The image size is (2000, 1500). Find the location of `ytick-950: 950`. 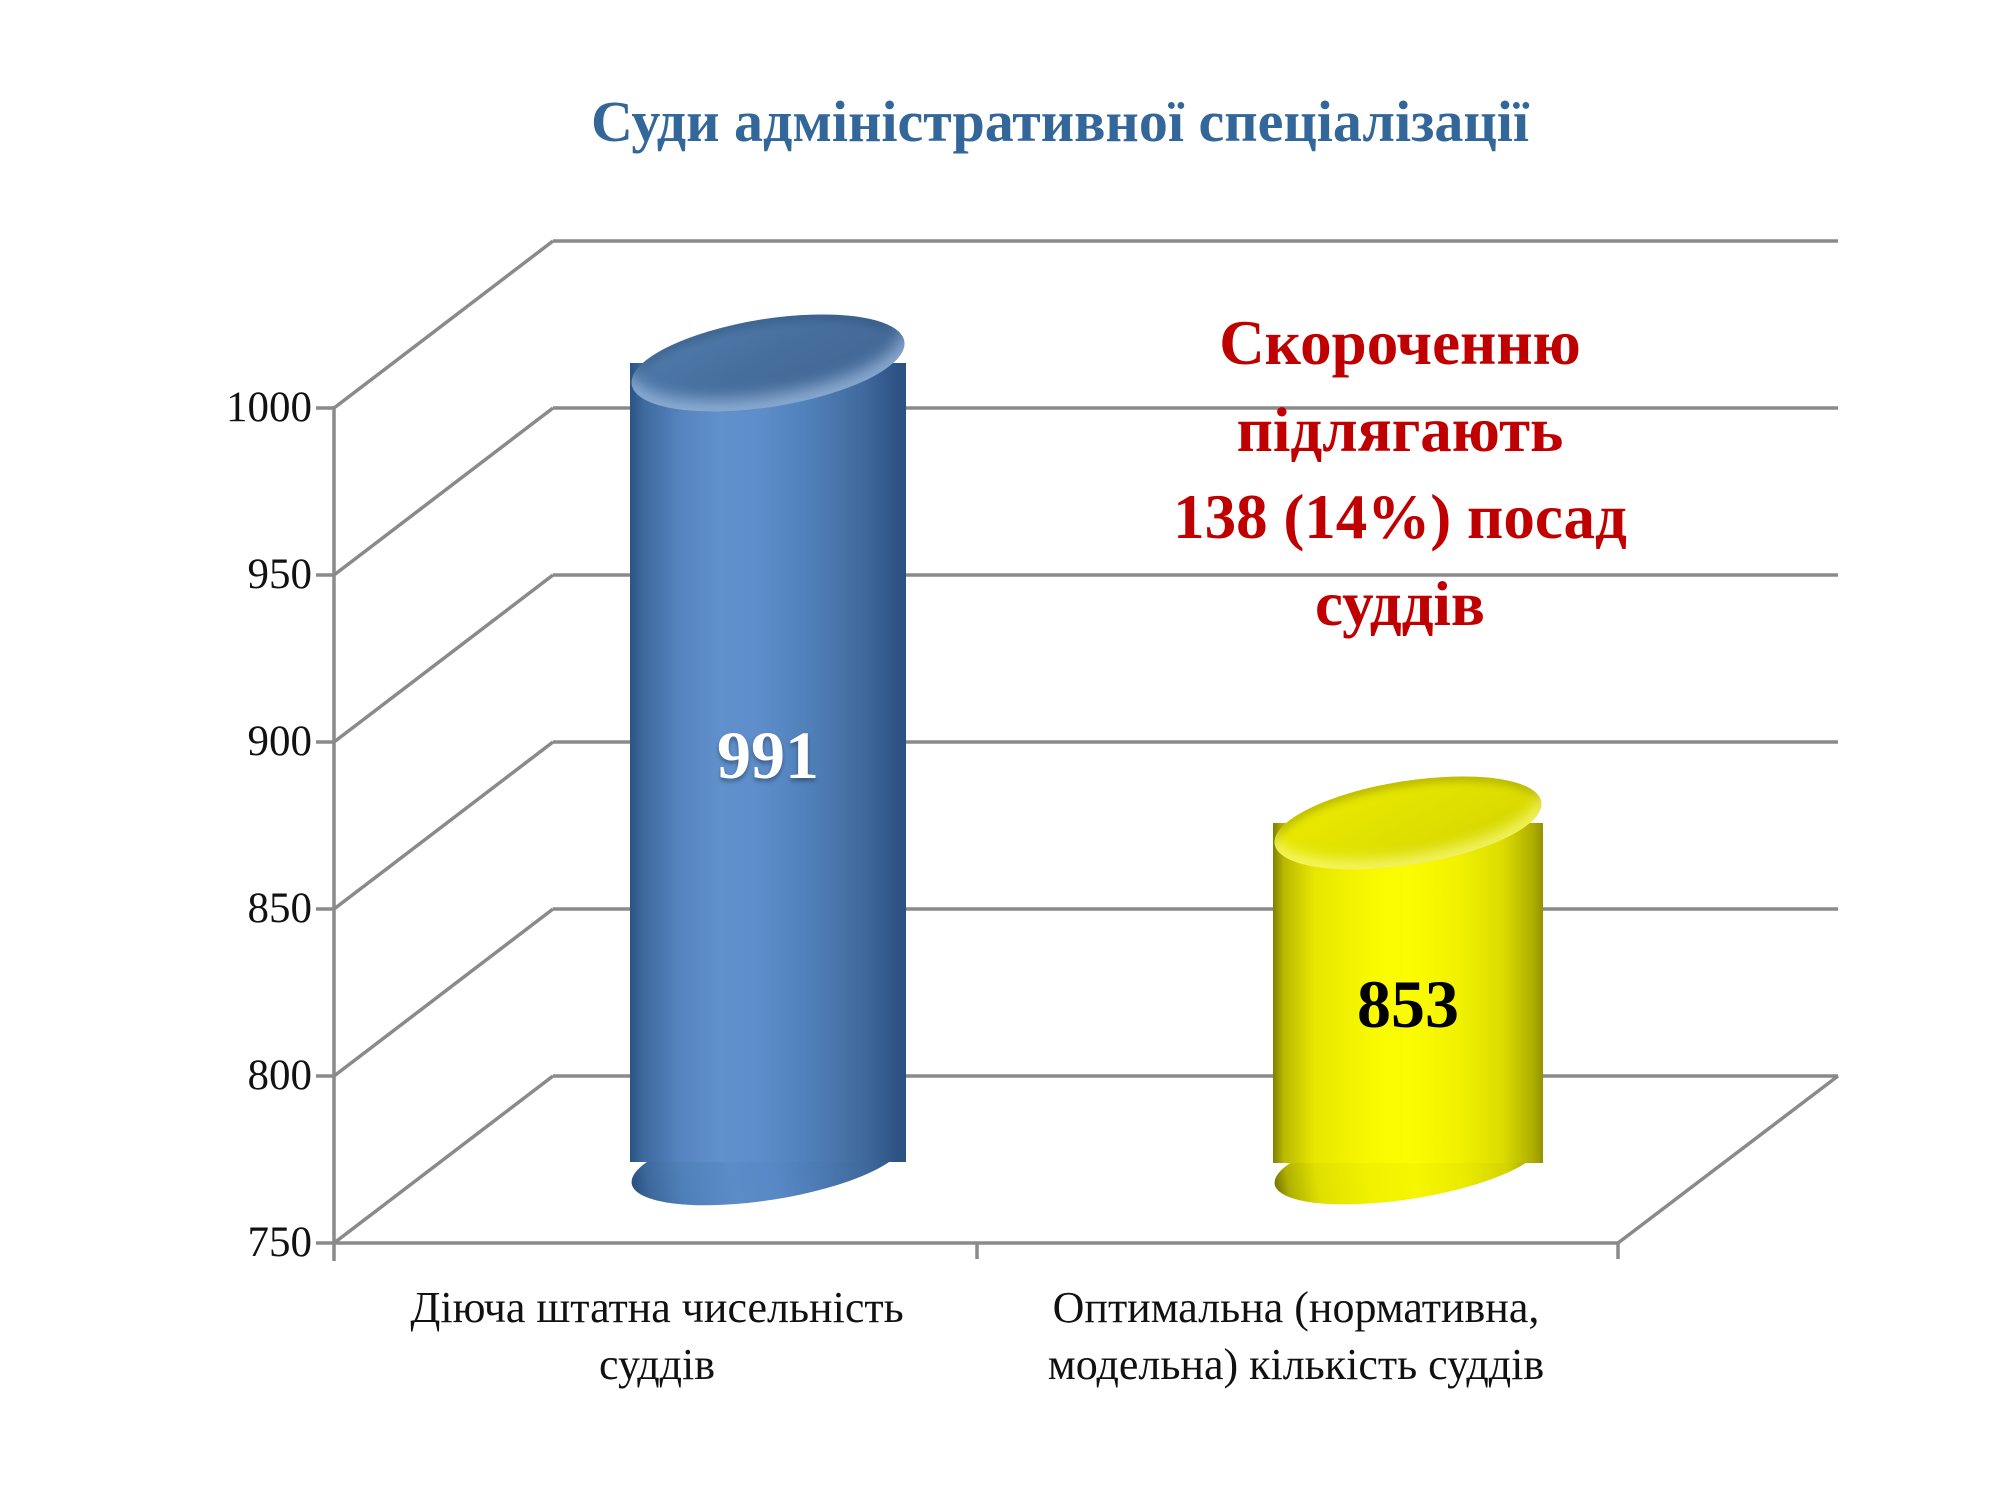

ytick-950: 950 is located at coordinates (280, 574).